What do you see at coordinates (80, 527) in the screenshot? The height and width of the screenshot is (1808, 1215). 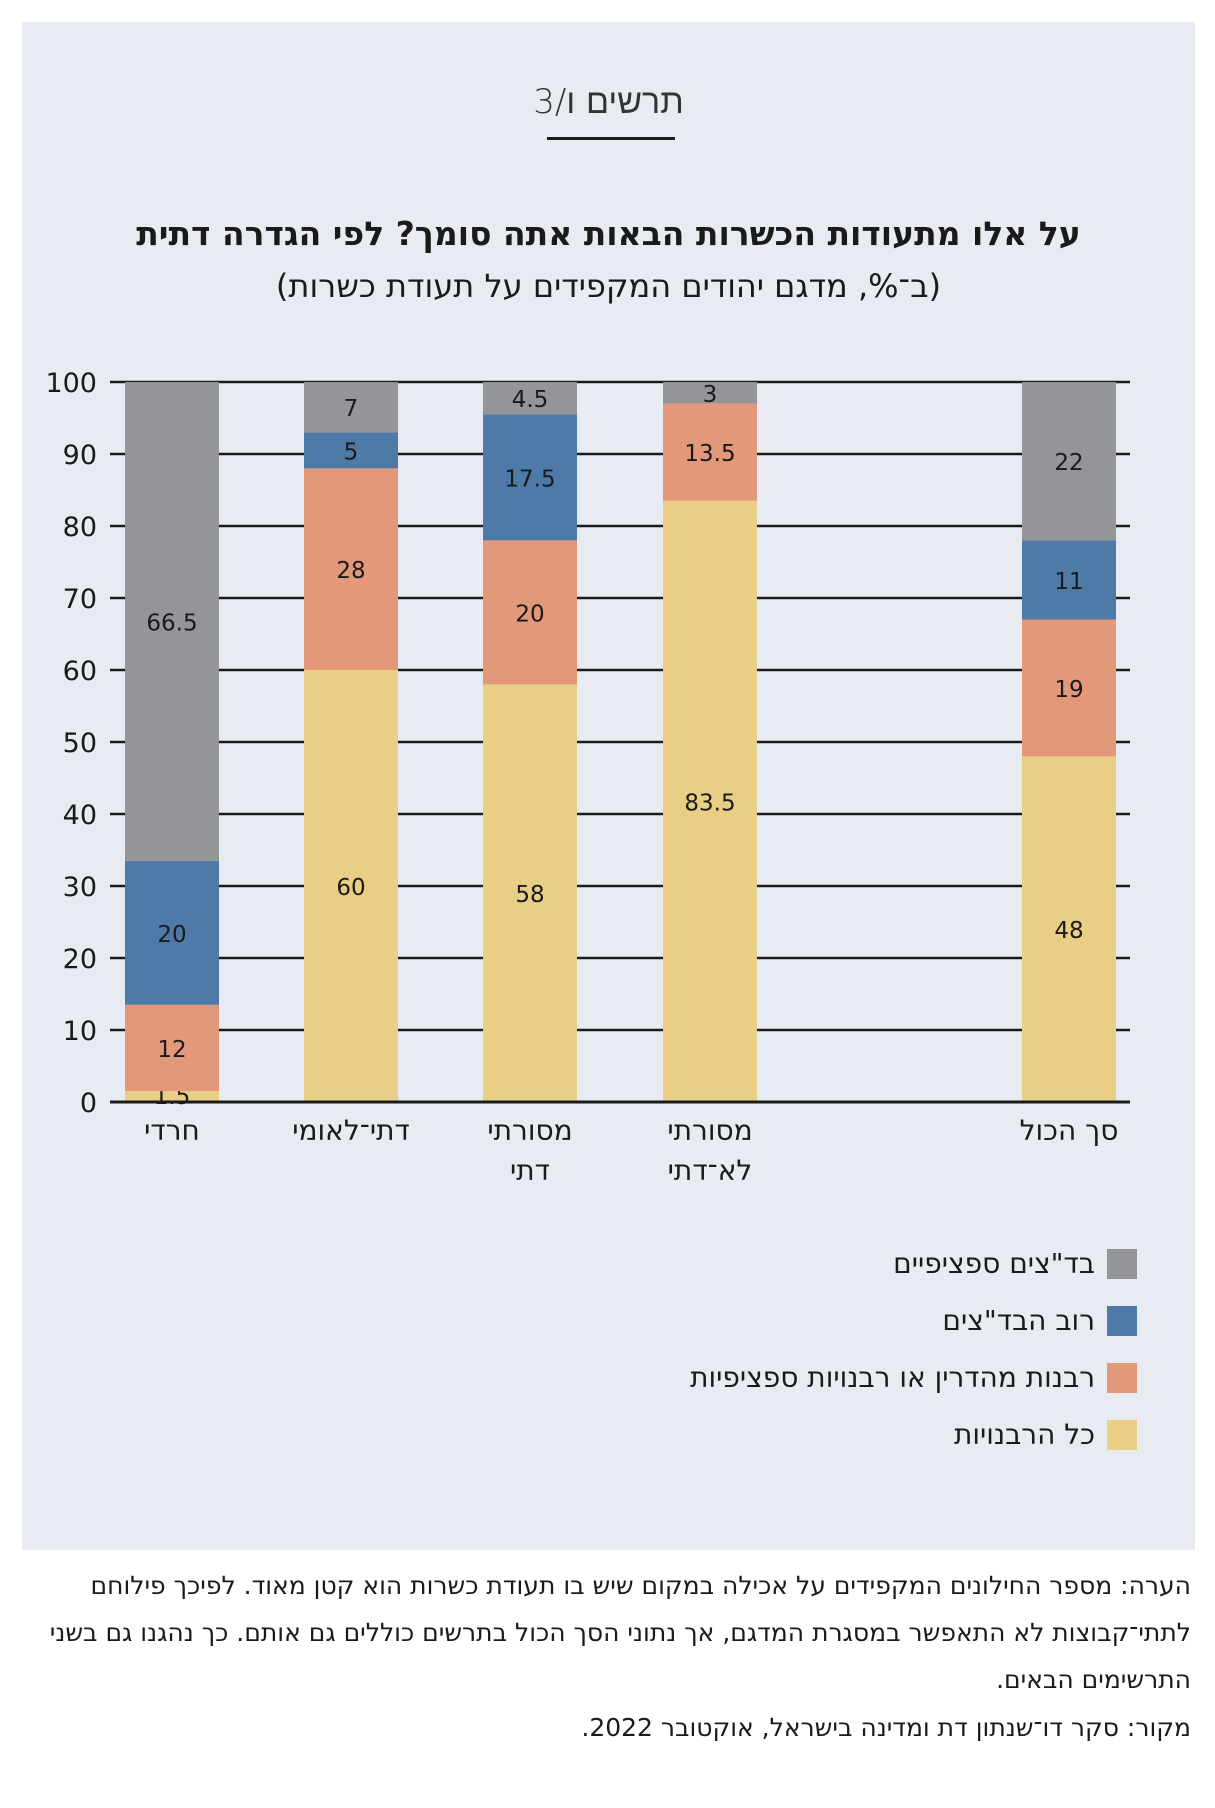 I see `y-tick-label: 80` at bounding box center [80, 527].